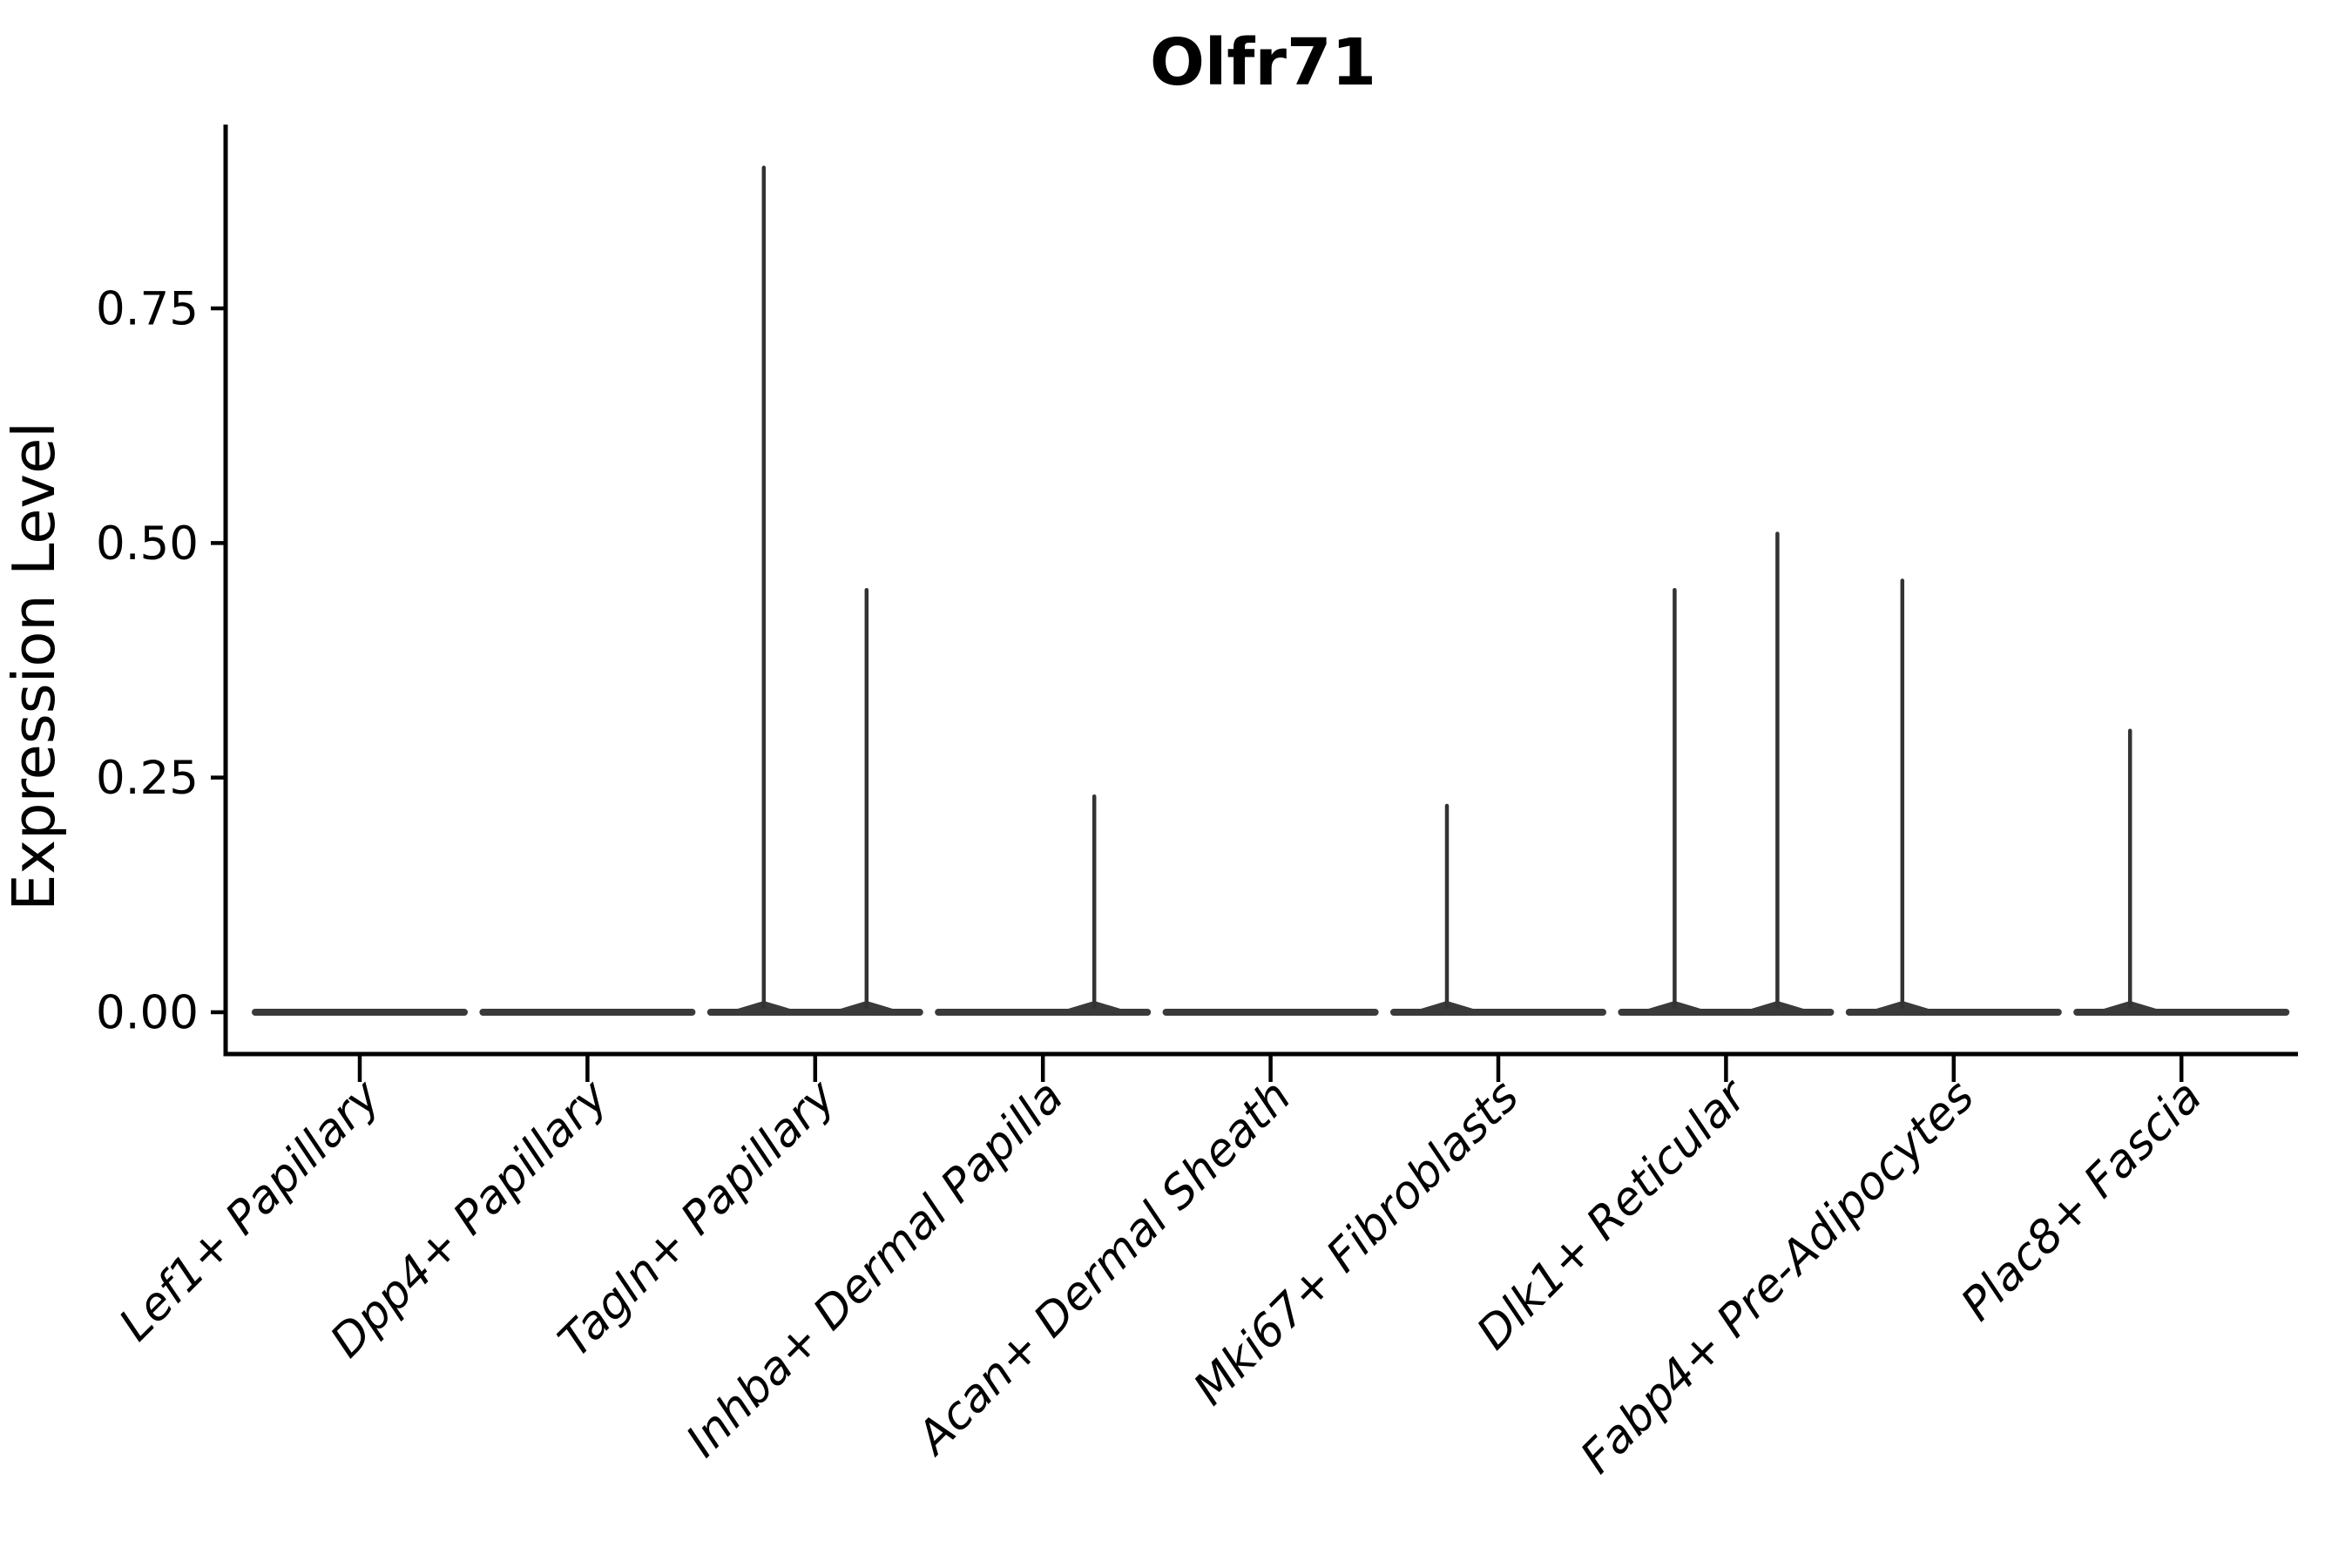  What do you see at coordinates (147, 778) in the screenshot?
I see `y-tick-label: 0.25` at bounding box center [147, 778].